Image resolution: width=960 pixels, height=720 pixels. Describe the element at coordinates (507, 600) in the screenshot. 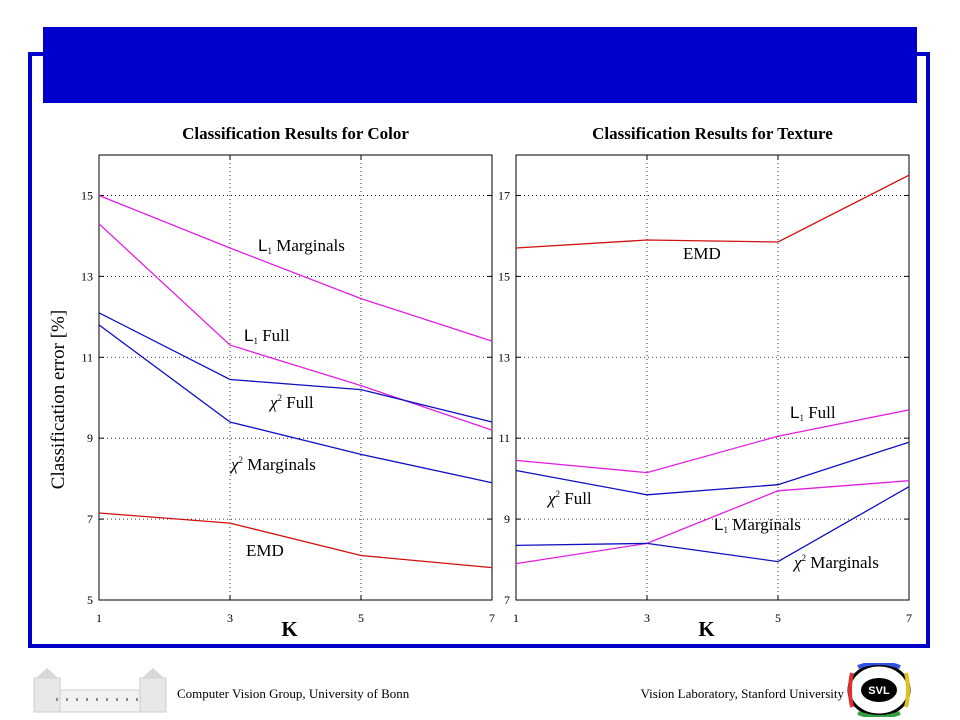

I see `texture-ytick-label: 7` at that location.